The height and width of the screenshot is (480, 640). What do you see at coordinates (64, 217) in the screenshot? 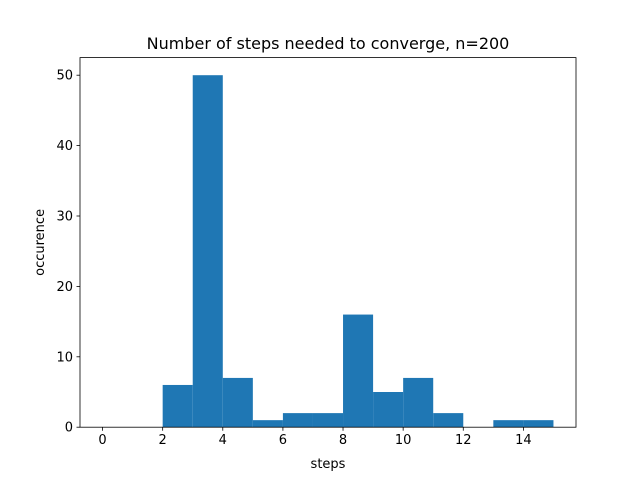
I see `y-tick-label-3: 30` at bounding box center [64, 217].